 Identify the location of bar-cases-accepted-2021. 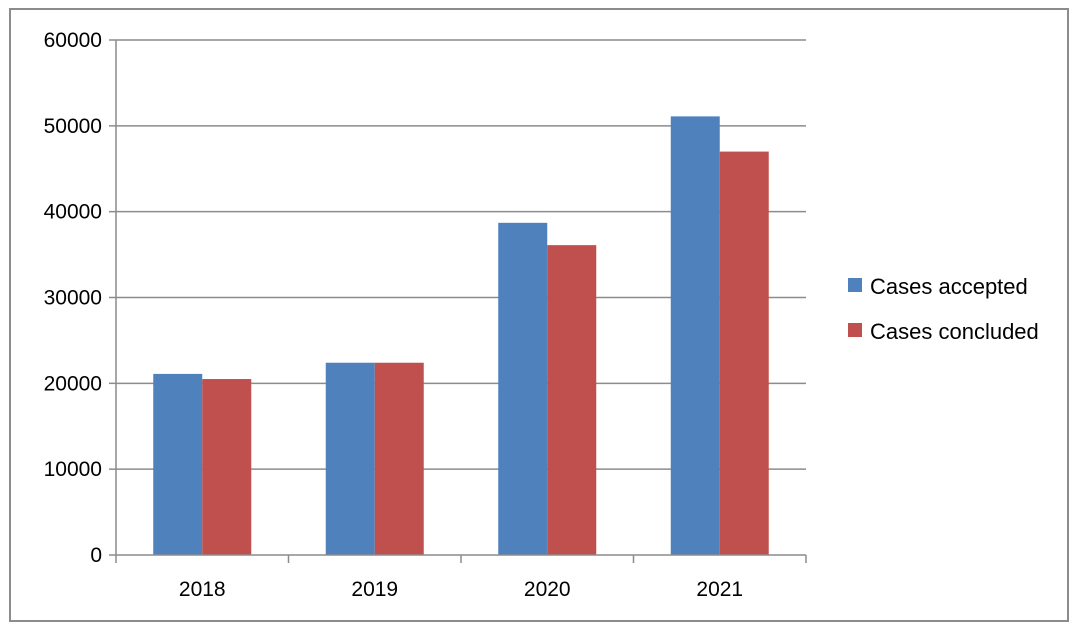
(695, 336).